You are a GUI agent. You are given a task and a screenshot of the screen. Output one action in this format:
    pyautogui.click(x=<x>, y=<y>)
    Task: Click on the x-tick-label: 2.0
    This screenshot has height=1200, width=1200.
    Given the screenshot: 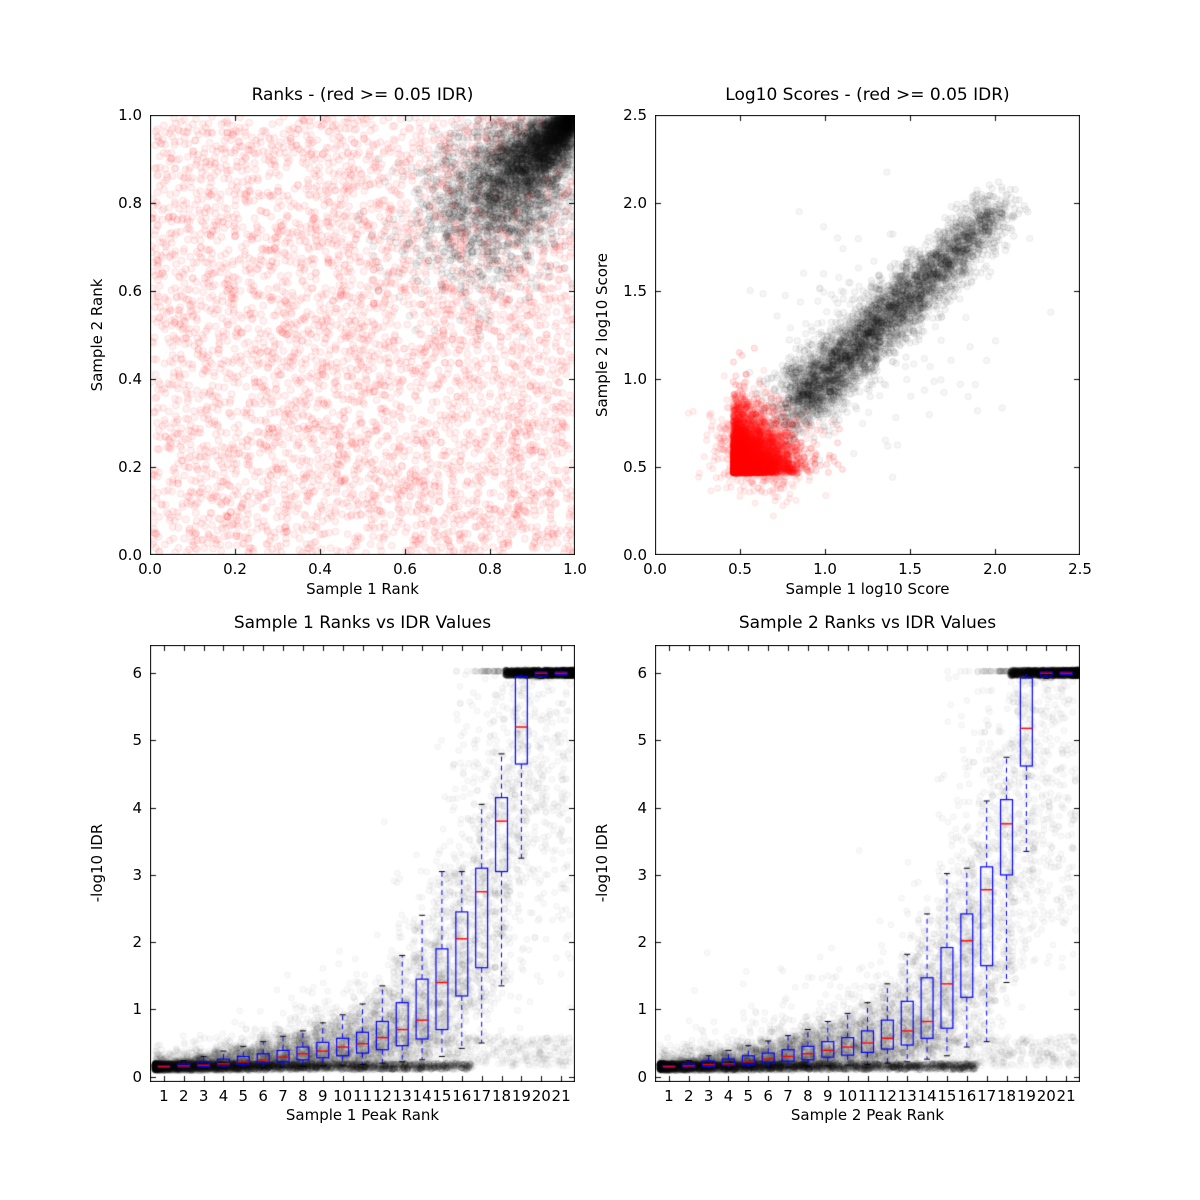 What is the action you would take?
    pyautogui.click(x=995, y=569)
    